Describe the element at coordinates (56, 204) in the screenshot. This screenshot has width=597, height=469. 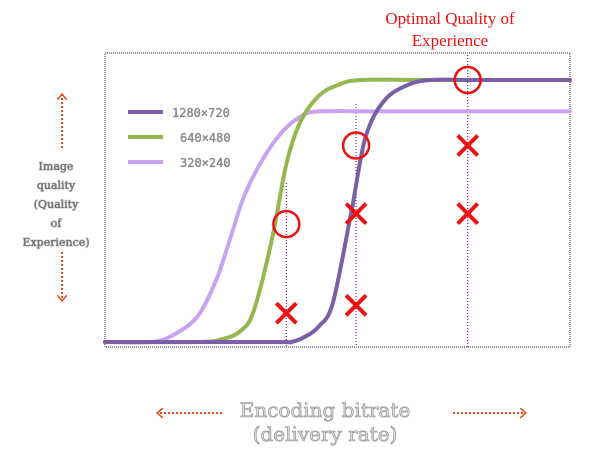
I see `y-axis-label: Image quality (Quality of Experience)` at that location.